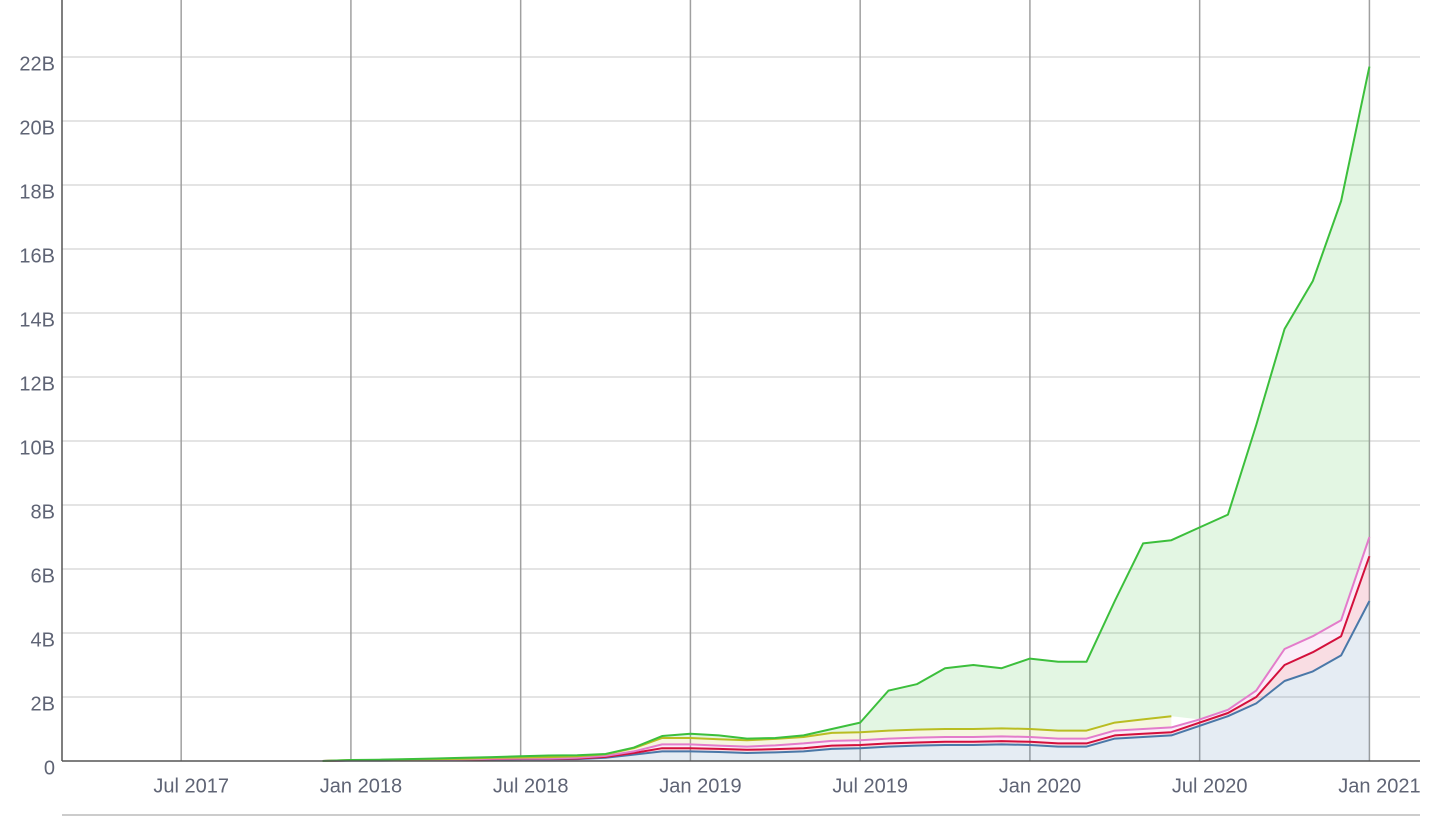 Image resolution: width=1452 pixels, height=817 pixels. I want to click on y-tick-label: 18B, so click(37, 192).